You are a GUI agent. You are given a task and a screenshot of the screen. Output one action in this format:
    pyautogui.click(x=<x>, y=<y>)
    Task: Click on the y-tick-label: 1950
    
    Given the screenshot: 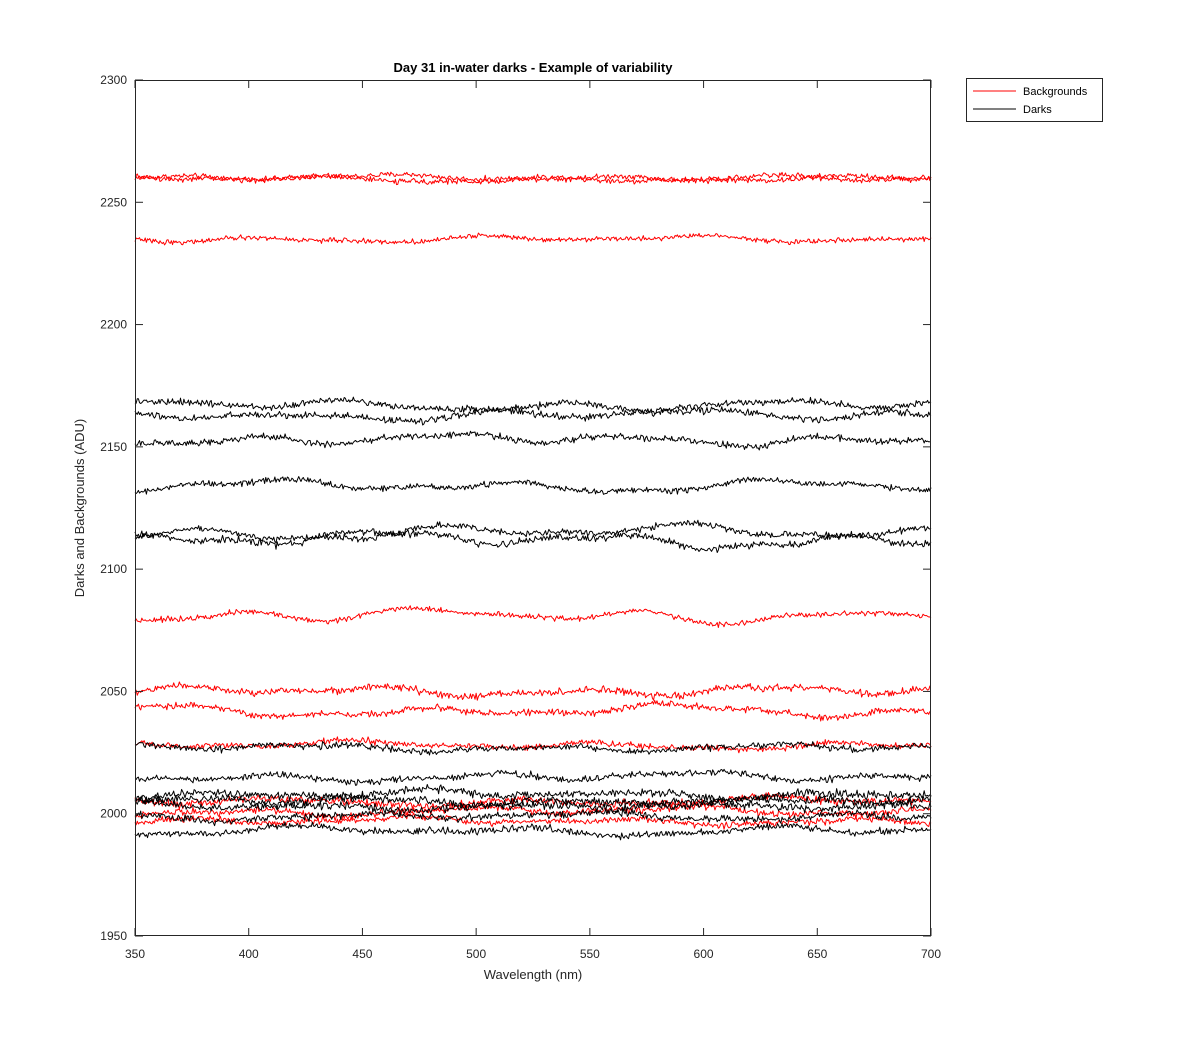 What is the action you would take?
    pyautogui.click(x=113, y=936)
    